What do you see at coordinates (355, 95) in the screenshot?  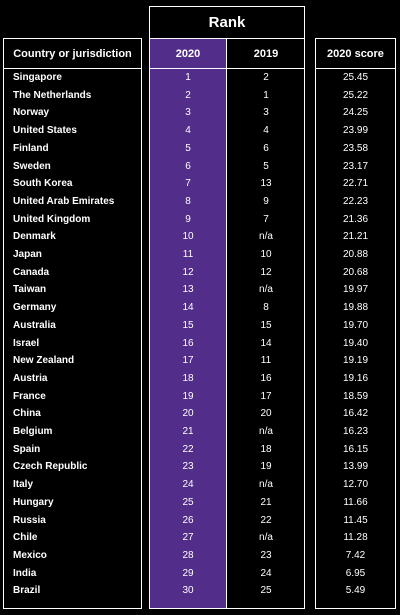 I see `score-cell: 25.22` at bounding box center [355, 95].